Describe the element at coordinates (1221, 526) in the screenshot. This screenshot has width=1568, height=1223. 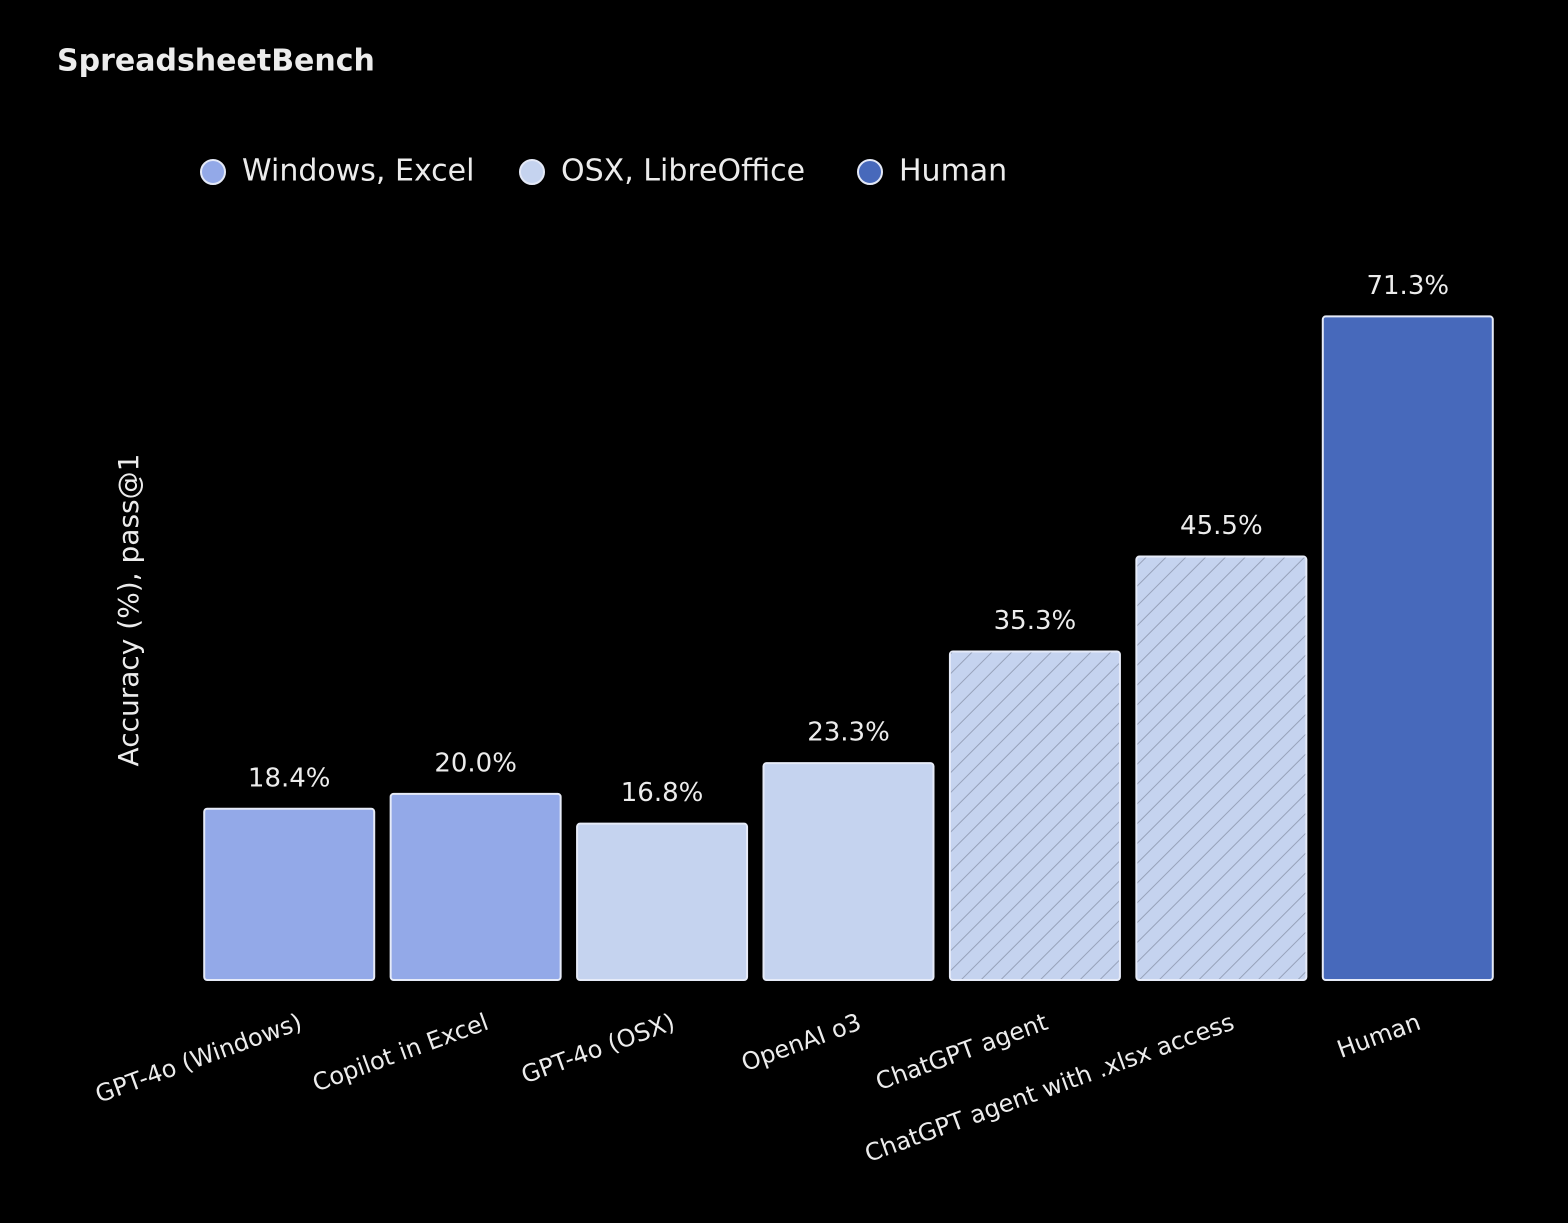
I see `value-label: 45.5%` at that location.